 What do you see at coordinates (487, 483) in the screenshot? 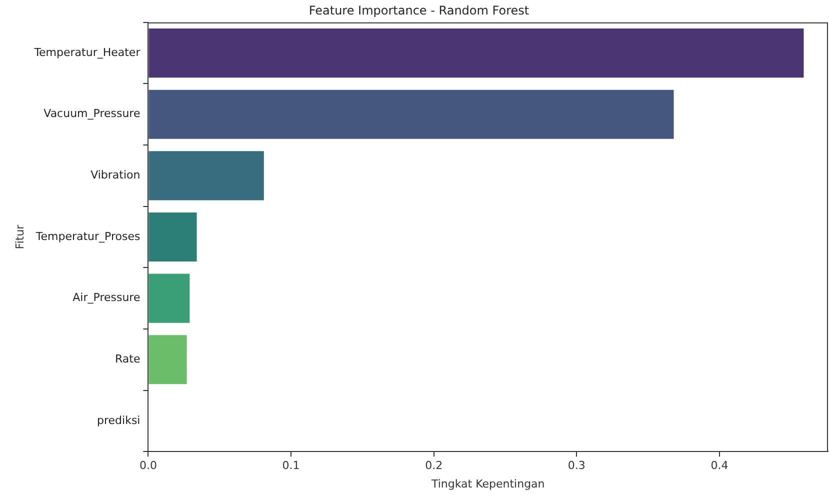
I see `x-axis-title: Tingkat Kepentingan` at bounding box center [487, 483].